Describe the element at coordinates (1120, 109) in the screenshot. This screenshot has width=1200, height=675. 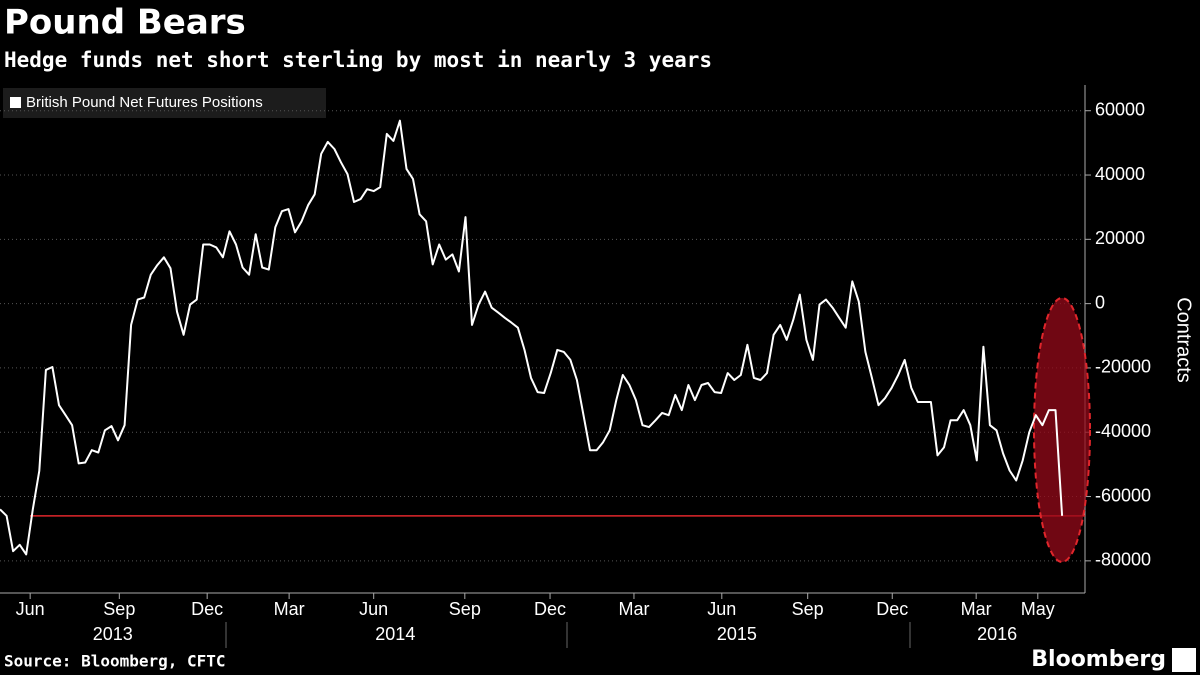
I see `y-tick-label: 60000` at that location.